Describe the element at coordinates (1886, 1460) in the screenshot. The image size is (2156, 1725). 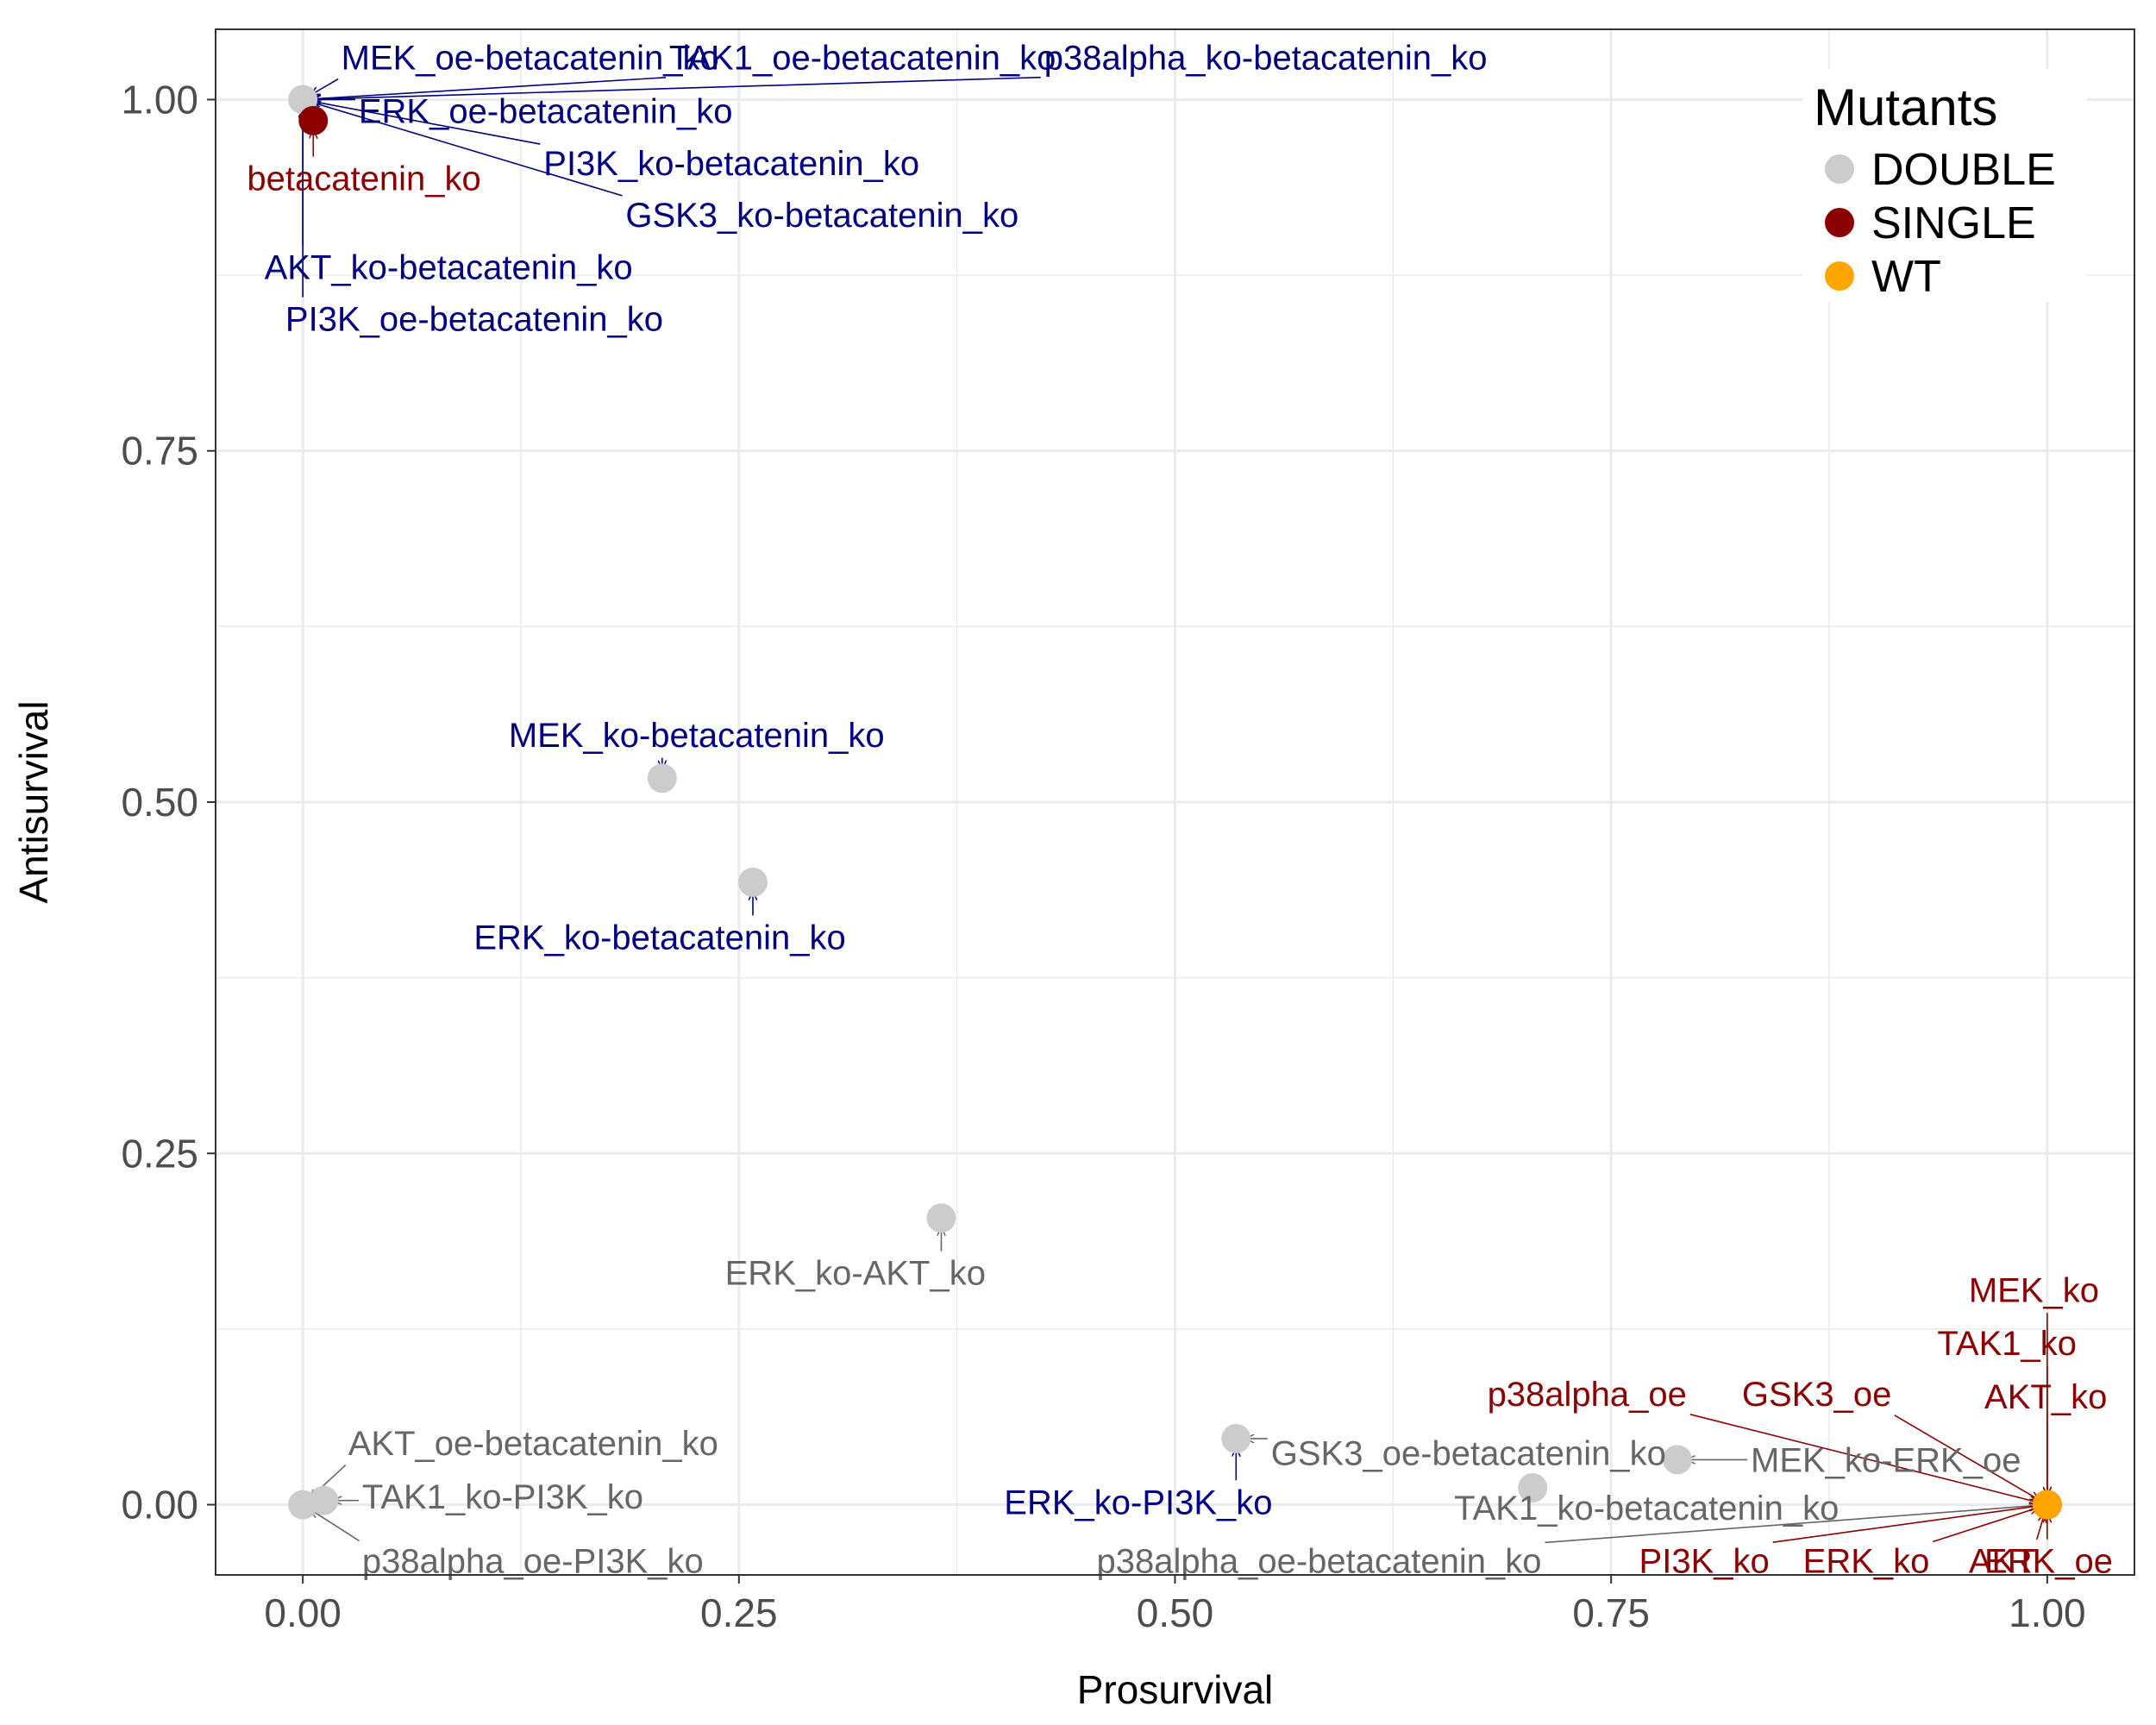
I see `point-label: MEK_ko-ERK_oe` at that location.